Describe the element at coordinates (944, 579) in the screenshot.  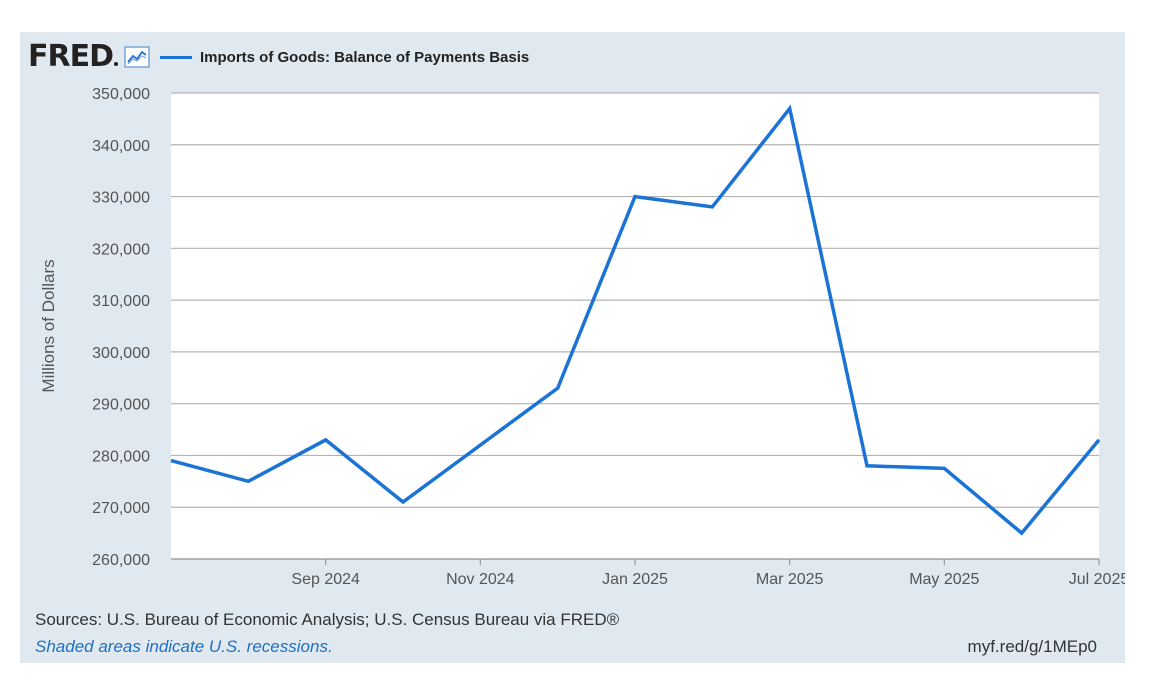
I see `x-tick-label: May 2025` at that location.